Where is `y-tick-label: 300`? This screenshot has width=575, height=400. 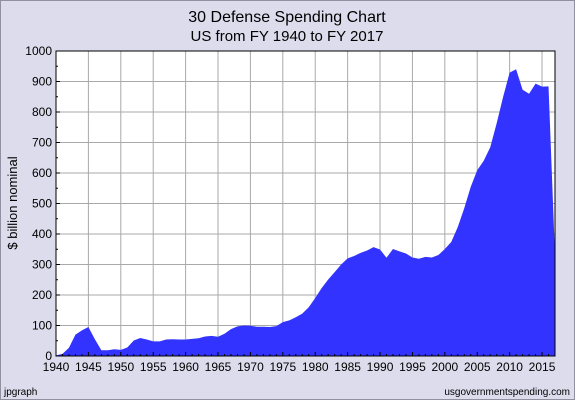 y-tick-label: 300 is located at coordinates (42, 265).